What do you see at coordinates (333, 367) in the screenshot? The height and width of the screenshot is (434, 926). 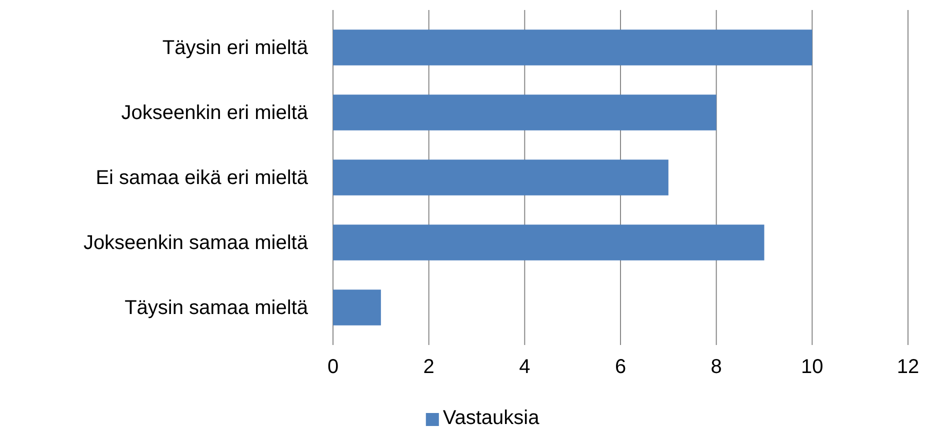 I see `x-tick-label: 0` at bounding box center [333, 367].